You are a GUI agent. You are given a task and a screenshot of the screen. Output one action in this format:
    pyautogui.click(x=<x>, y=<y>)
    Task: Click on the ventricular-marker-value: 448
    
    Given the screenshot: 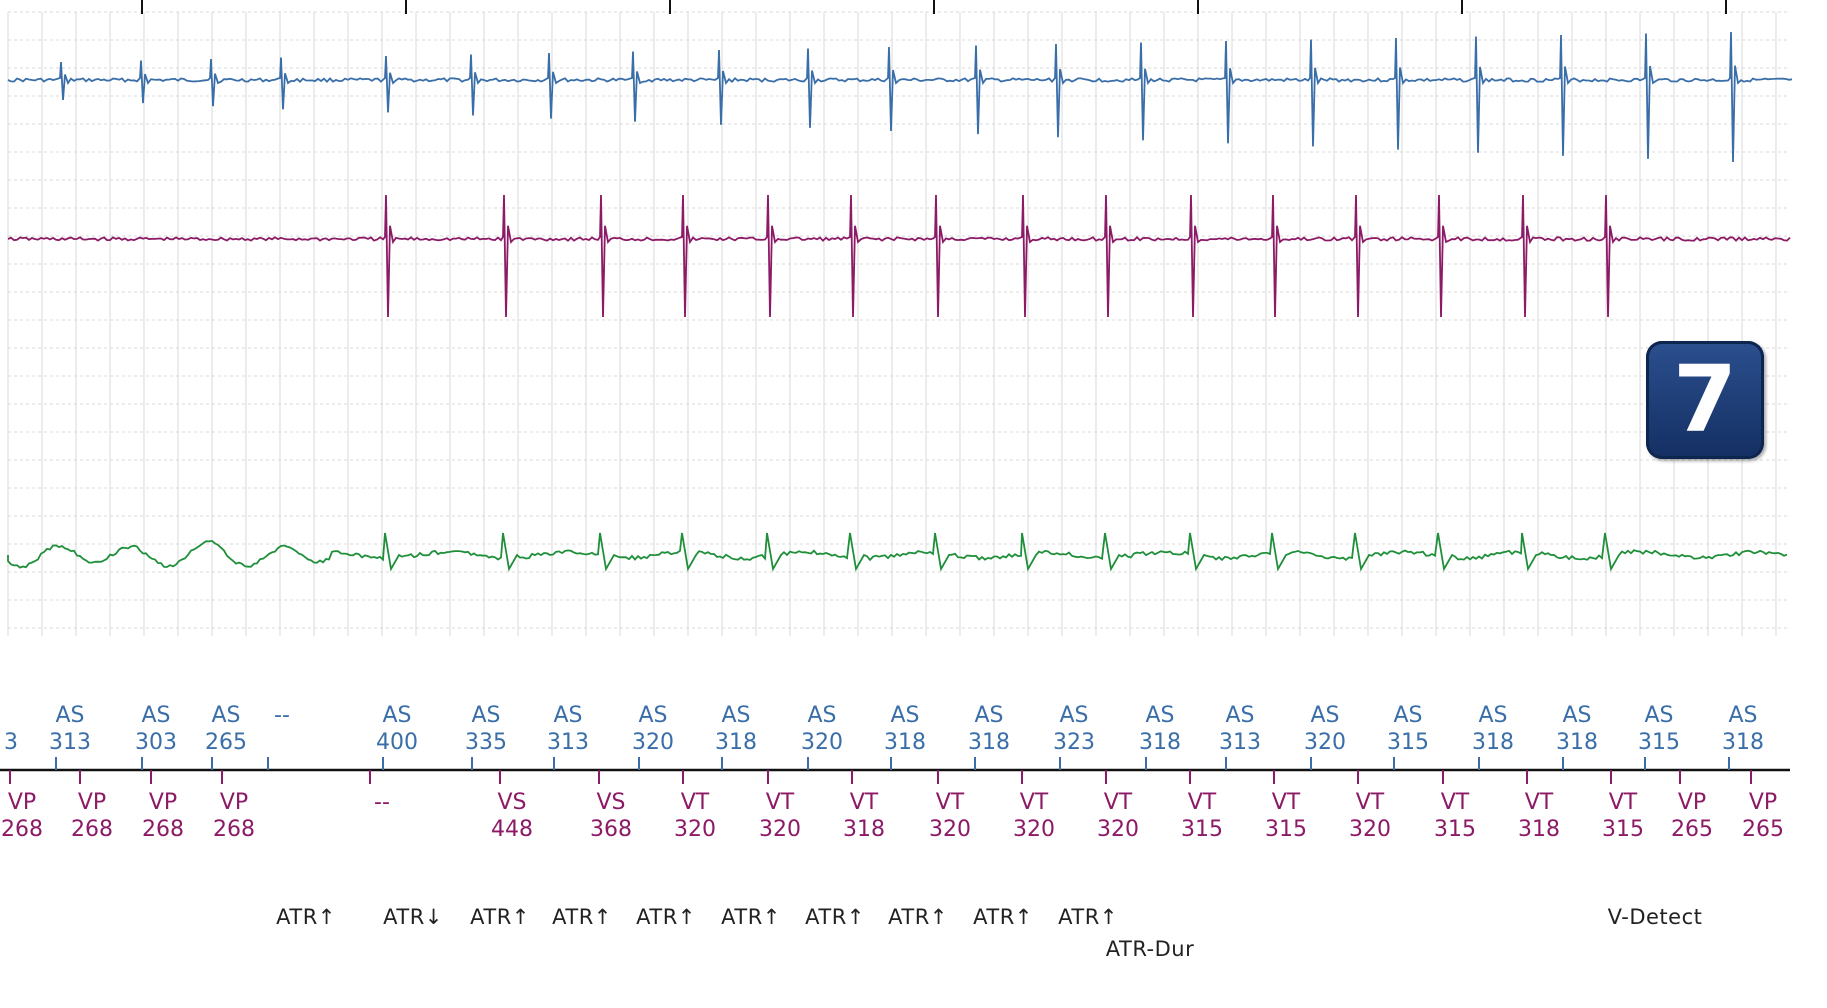 What is the action you would take?
    pyautogui.click(x=512, y=829)
    